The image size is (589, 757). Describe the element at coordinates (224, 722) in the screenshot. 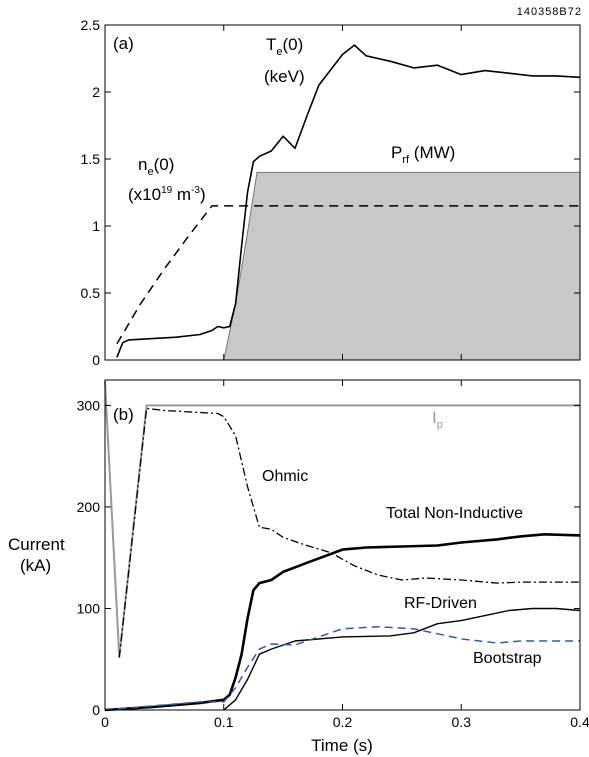

I see `b-xtick-label: 0.1` at that location.